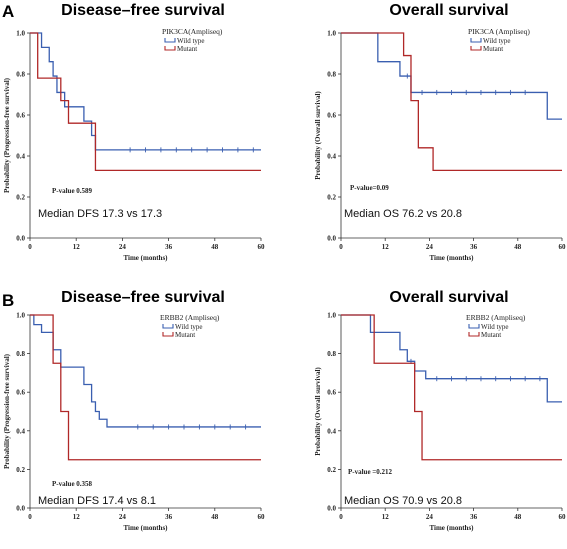  What do you see at coordinates (8, 300) in the screenshot?
I see `panel-letter-b: B` at bounding box center [8, 300].